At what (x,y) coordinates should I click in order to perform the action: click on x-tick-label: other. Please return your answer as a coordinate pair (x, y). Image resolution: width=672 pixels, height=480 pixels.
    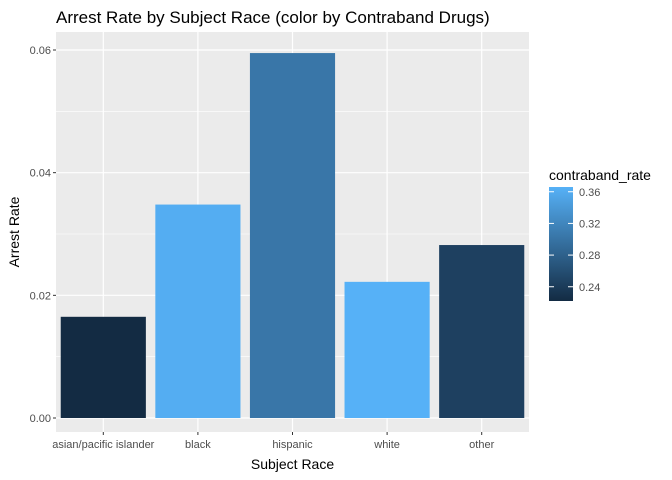
    Looking at the image, I should click on (481, 445).